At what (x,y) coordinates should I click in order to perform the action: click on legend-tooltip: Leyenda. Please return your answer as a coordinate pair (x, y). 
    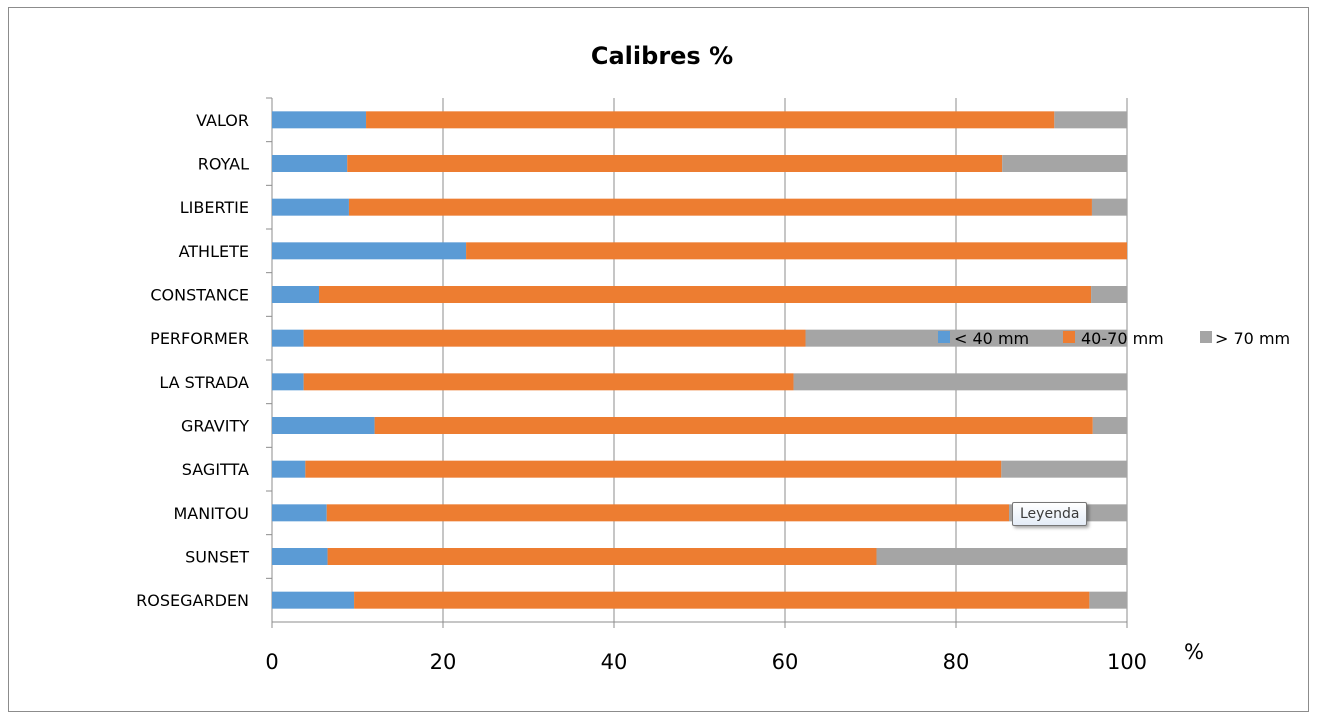
    Looking at the image, I should click on (1050, 514).